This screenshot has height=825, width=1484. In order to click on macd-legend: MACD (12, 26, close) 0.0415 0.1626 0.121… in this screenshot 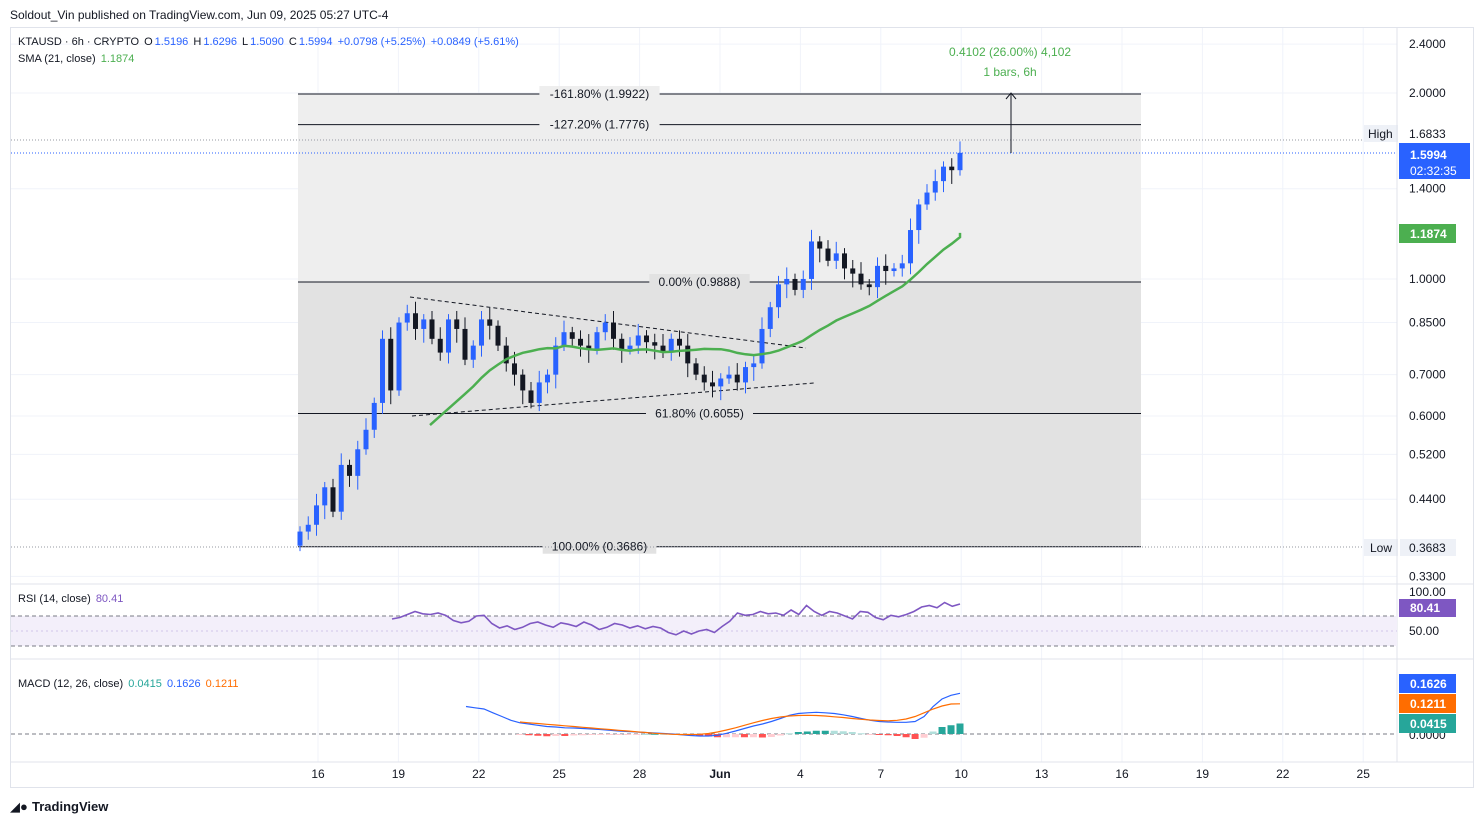, I will do `click(129, 684)`.